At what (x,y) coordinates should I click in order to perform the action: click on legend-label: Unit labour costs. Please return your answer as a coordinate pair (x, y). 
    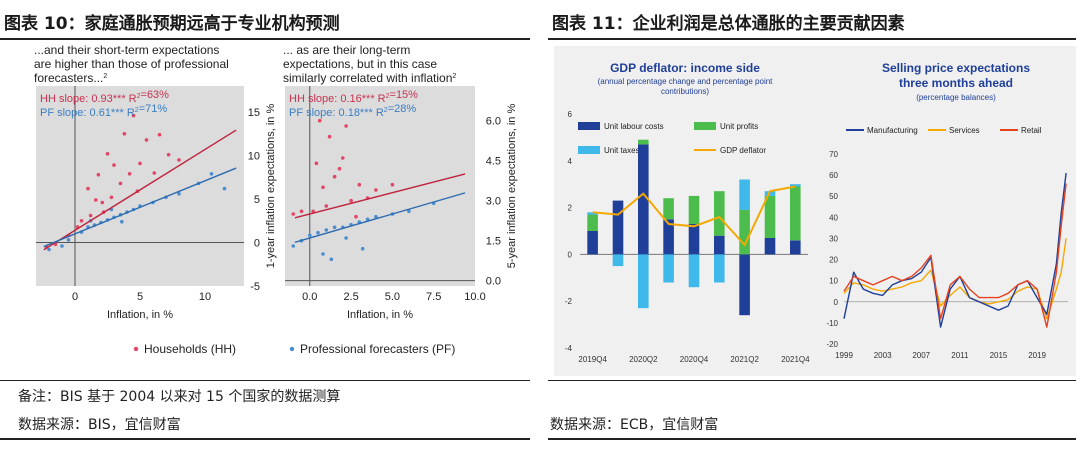
    Looking at the image, I should click on (634, 126).